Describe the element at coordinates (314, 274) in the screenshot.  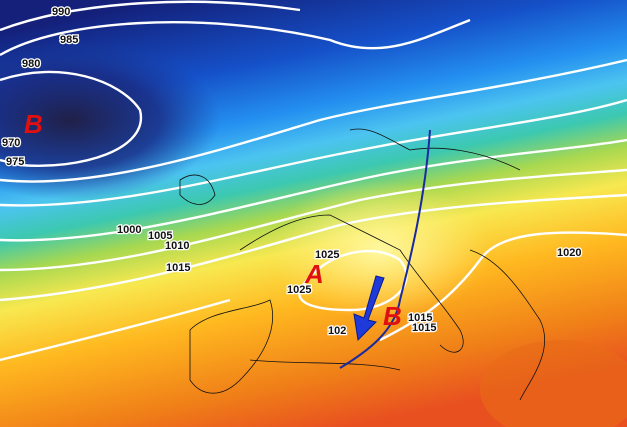
I see `high-pressure-center: A` at that location.